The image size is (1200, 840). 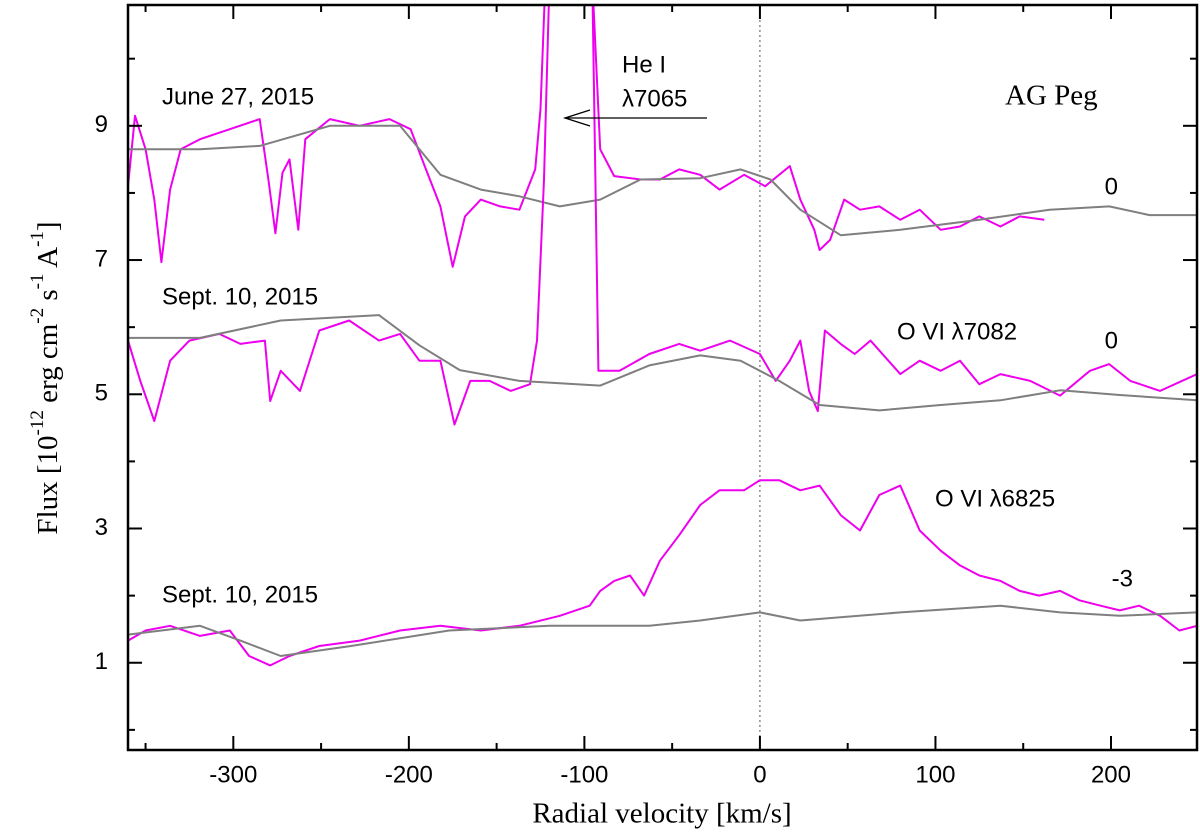 What do you see at coordinates (238, 96) in the screenshot?
I see `annotation: June 27, 2015` at bounding box center [238, 96].